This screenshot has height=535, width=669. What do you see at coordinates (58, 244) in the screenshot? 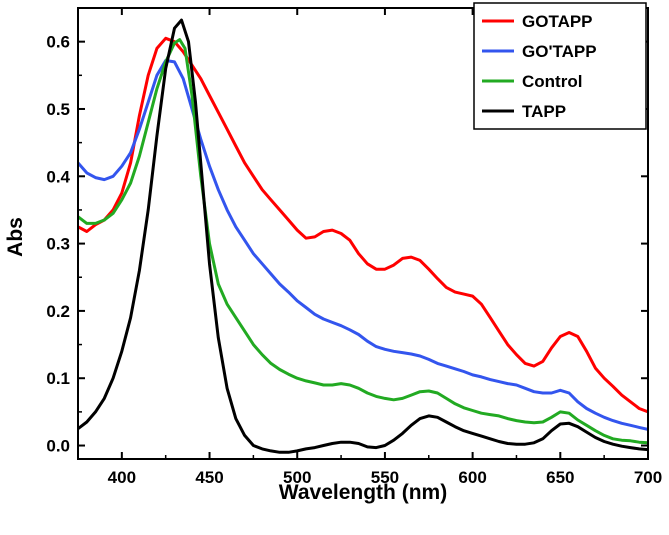
I see `y-tick-label: 0.3` at bounding box center [58, 244].